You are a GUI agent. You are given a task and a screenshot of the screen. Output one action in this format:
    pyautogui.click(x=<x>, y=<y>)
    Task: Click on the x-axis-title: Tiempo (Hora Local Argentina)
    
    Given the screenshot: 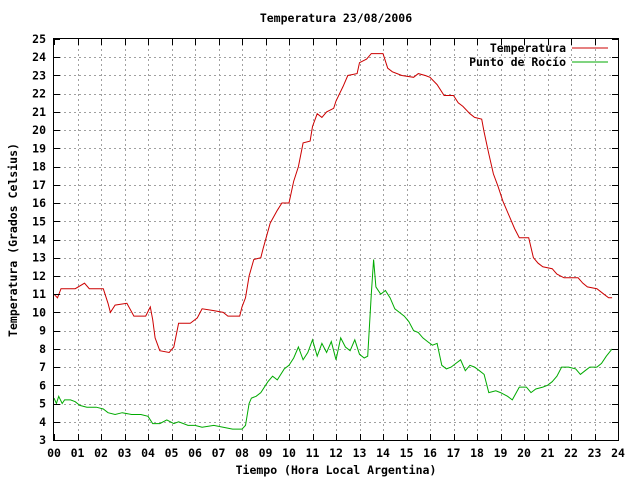 What is the action you would take?
    pyautogui.click(x=336, y=470)
    